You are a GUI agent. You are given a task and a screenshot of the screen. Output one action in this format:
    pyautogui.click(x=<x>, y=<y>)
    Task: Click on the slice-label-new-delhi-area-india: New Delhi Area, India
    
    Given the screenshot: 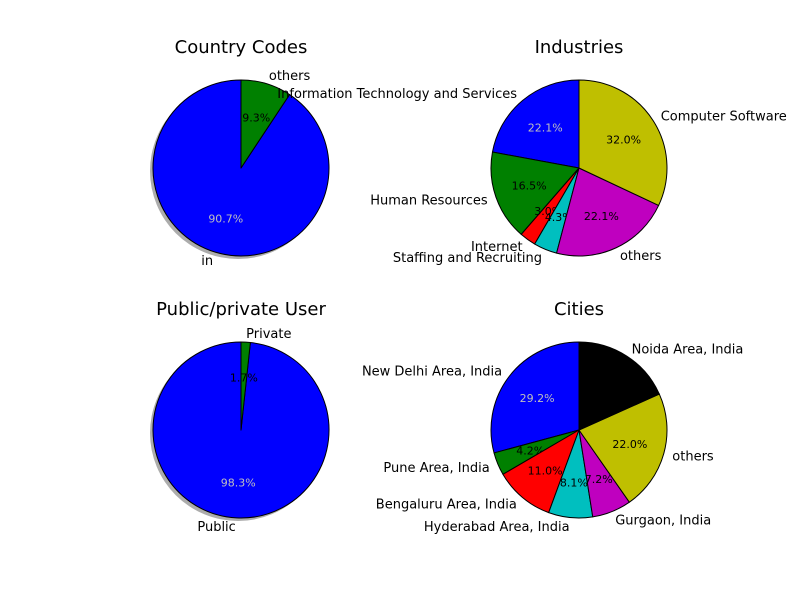 What is the action you would take?
    pyautogui.click(x=432, y=372)
    